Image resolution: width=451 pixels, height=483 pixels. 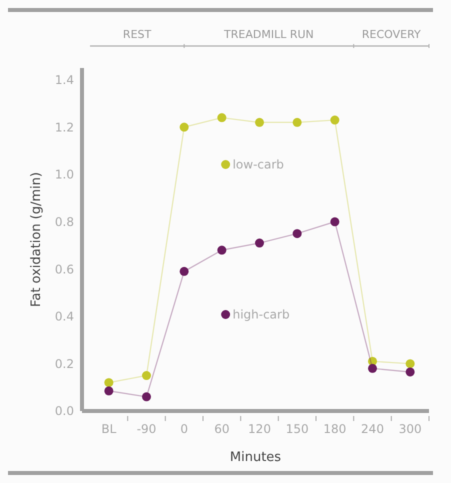 What do you see at coordinates (297, 429) in the screenshot?
I see `x-tick-label: 150` at bounding box center [297, 429].